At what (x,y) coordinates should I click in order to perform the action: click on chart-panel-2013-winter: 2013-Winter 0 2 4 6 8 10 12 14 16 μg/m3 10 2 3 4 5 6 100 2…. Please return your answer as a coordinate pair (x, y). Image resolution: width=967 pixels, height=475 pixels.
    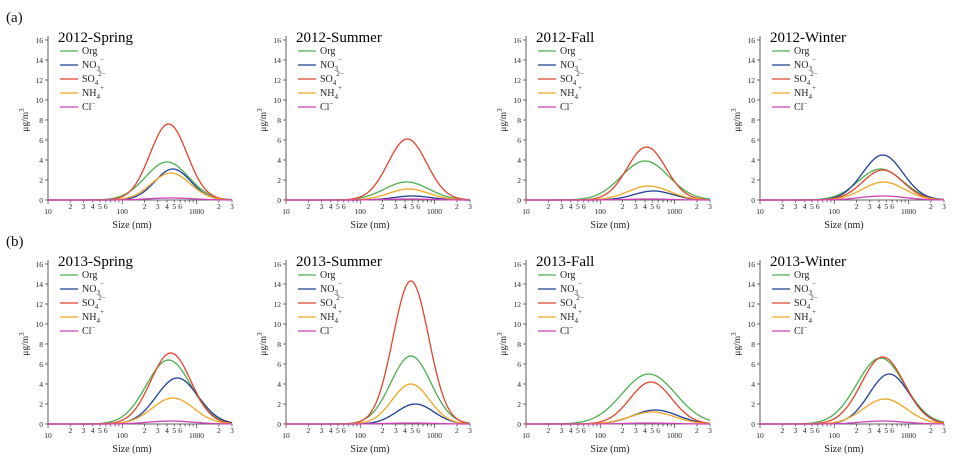
    Looking at the image, I should click on (829, 356).